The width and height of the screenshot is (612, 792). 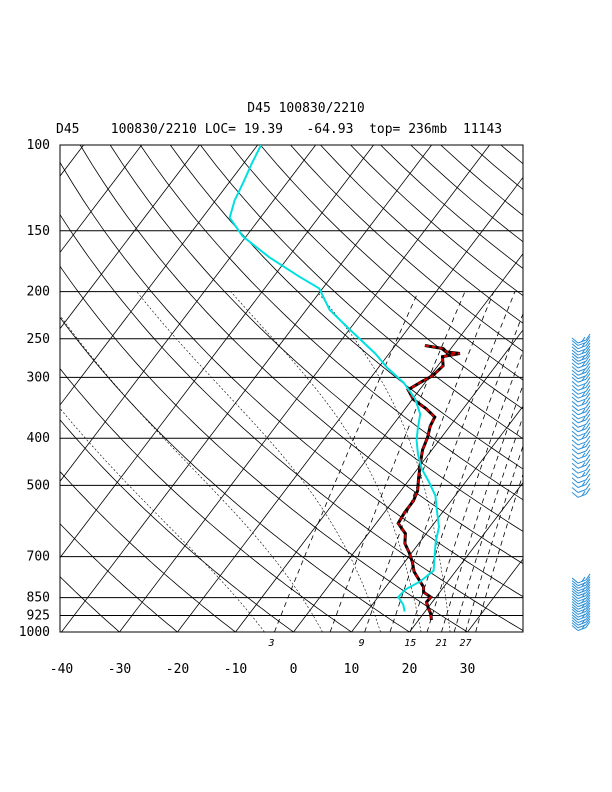 What do you see at coordinates (468, 669) in the screenshot?
I see `temperature-tick-label: 30` at bounding box center [468, 669].